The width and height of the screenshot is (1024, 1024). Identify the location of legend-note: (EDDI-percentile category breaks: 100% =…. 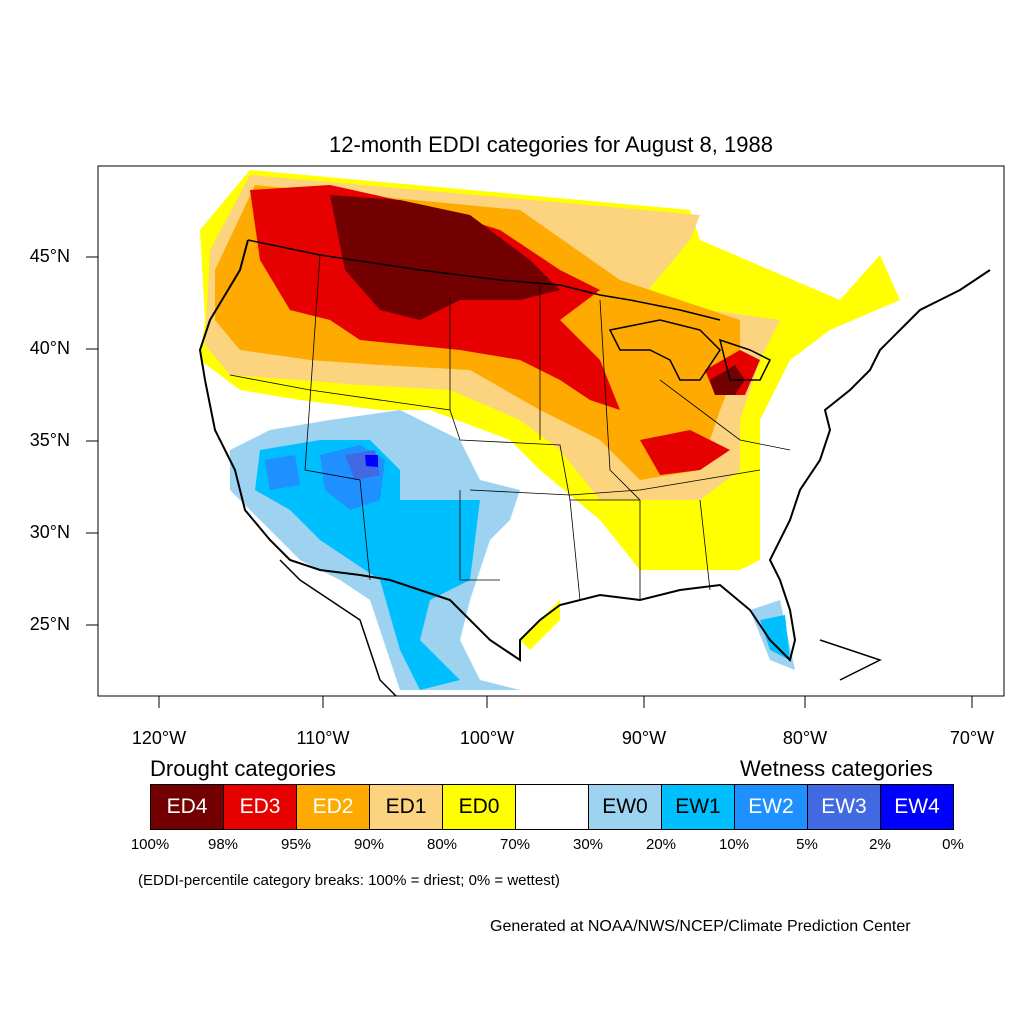
(349, 880).